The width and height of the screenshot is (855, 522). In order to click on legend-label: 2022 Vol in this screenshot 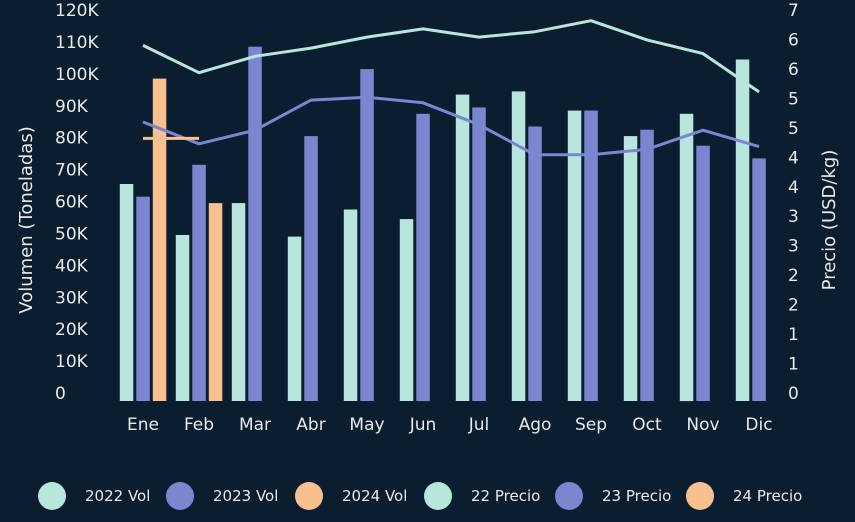, I will do `click(117, 496)`.